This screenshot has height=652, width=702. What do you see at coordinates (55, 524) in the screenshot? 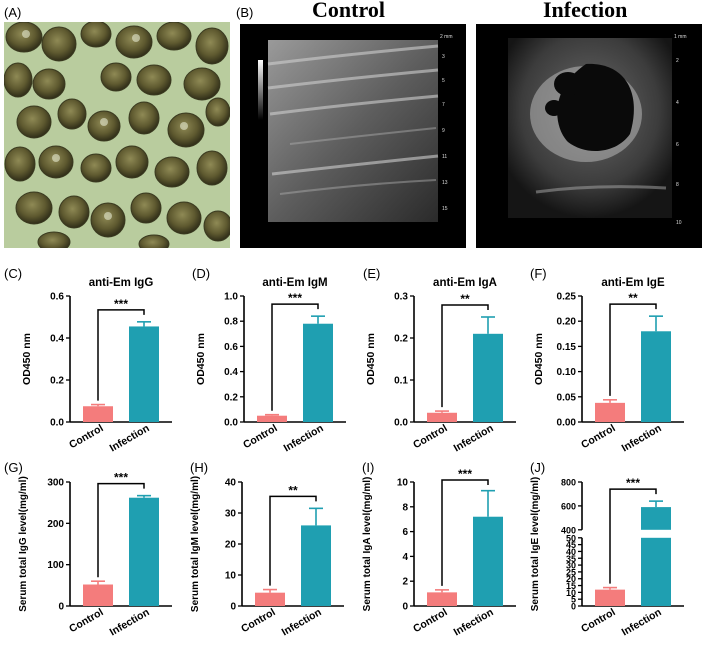
I see `y-tick-label: 200` at bounding box center [55, 524].